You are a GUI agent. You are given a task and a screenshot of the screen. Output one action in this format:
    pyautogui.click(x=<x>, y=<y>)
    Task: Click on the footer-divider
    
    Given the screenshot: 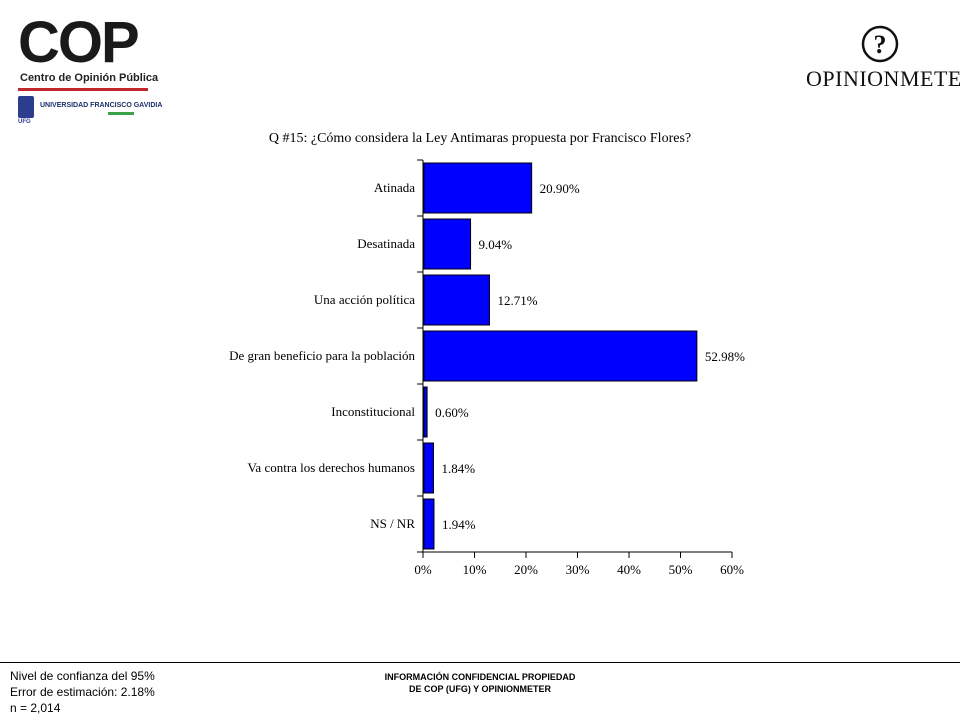 What is the action you would take?
    pyautogui.click(x=480, y=662)
    